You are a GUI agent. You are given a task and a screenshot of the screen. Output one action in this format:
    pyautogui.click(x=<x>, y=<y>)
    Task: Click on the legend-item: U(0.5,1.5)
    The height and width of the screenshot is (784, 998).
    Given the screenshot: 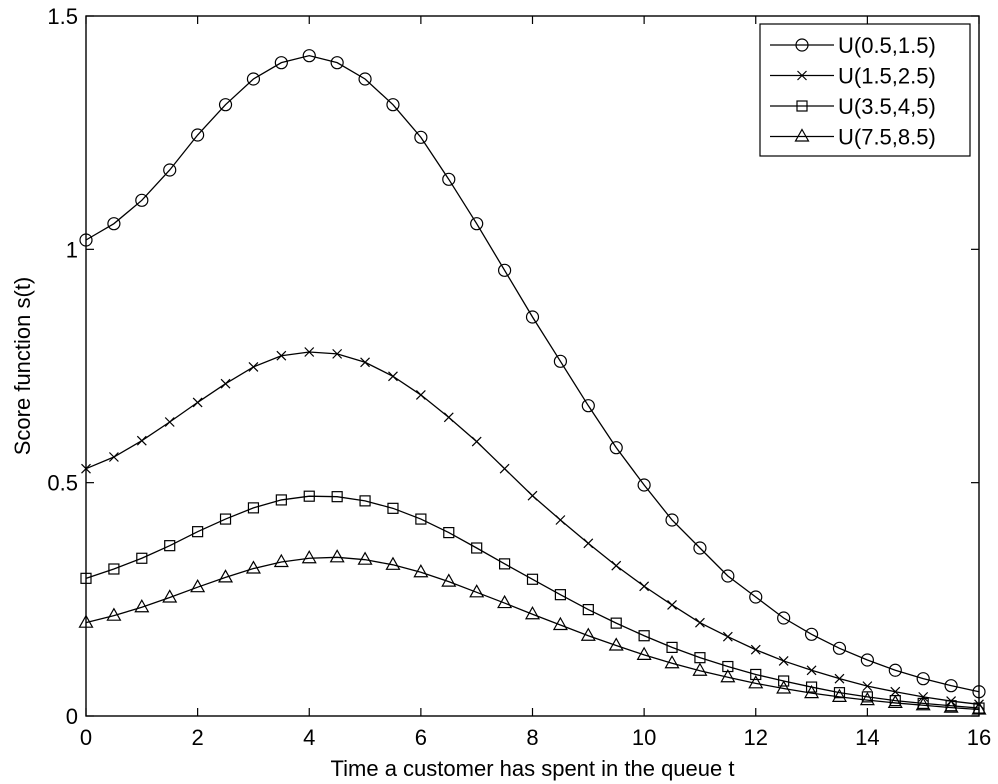 What is the action you would take?
    pyautogui.click(x=853, y=45)
    